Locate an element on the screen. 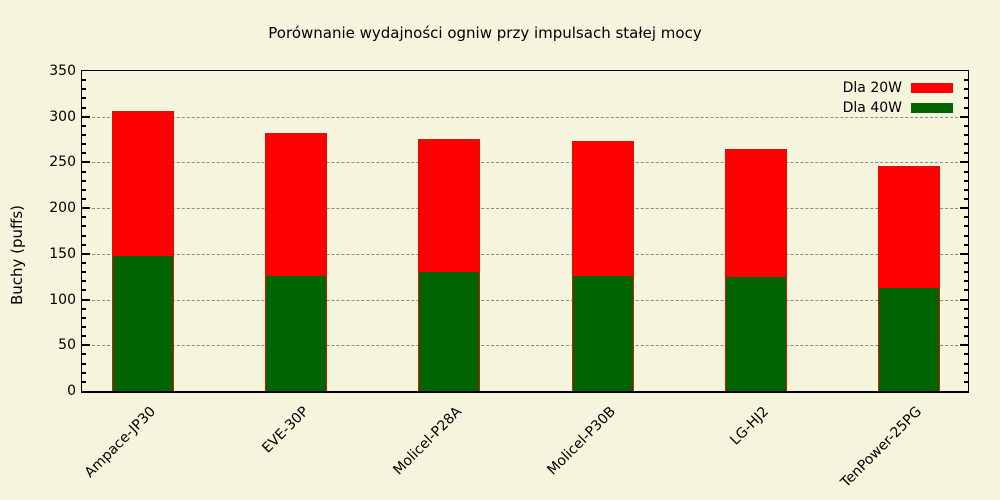  x-category-label: Molicel-P30B is located at coordinates (581, 441).